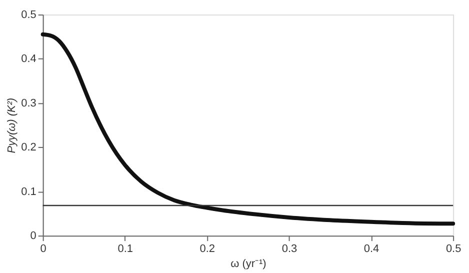 This screenshot has width=469, height=273. Describe the element at coordinates (28, 192) in the screenshot. I see `y-tick-label: 0.1` at that location.